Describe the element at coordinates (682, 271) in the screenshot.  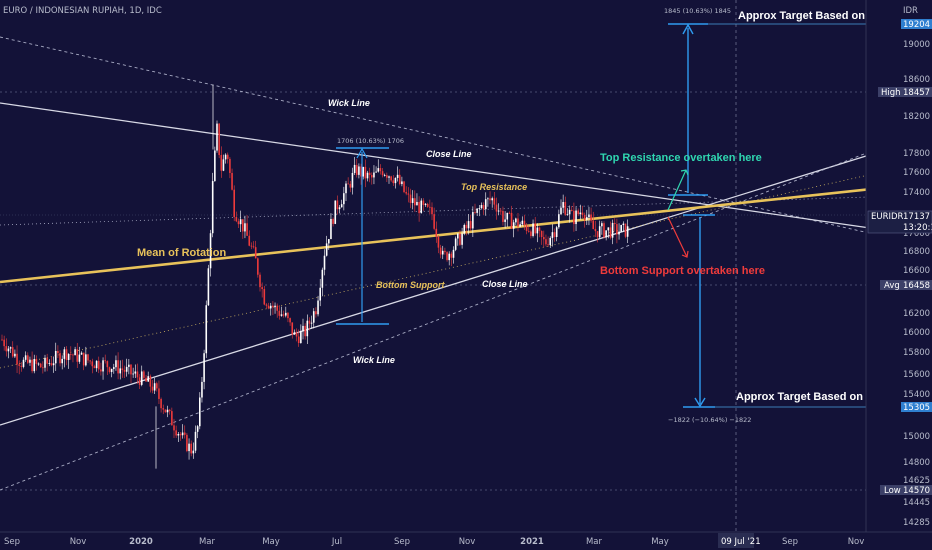
I see `bottom-support-overtaken-label: Bottom Support overtaken here` at that location.